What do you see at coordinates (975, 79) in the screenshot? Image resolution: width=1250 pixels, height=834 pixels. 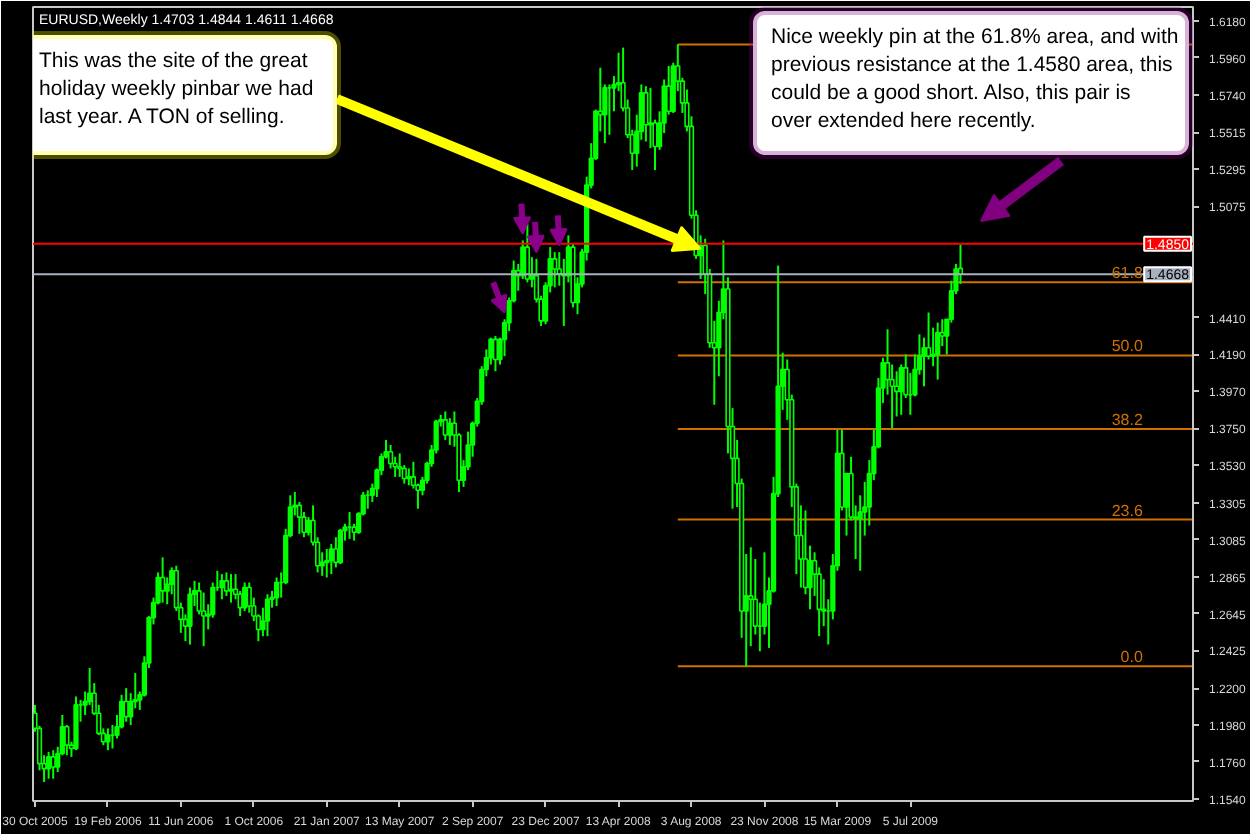 I see `annotation: Nice weekly pin at the 61.8% area, and with previous resistance at the 1.4580 area, this could be a good short. Also, this pair is over extended here recently.` at bounding box center [975, 79].